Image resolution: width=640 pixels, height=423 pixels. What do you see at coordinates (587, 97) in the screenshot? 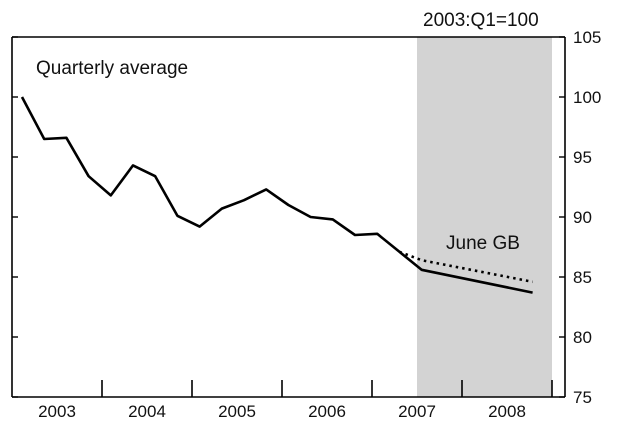
I see `y-tick-label: 100` at bounding box center [587, 97].